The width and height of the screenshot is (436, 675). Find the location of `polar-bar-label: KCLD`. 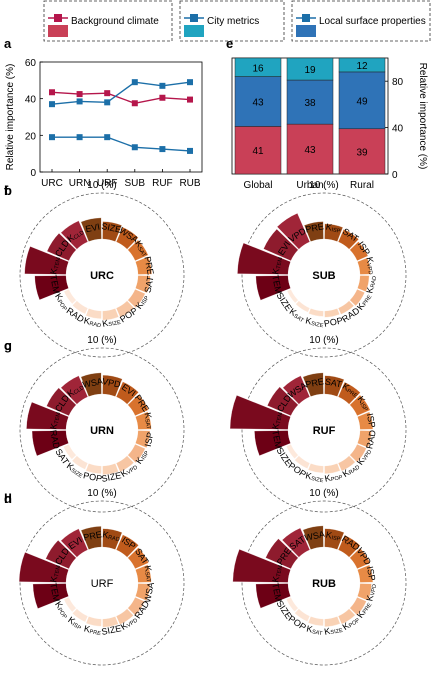

polar-bar-label: KCLD is located at coordinates (75, 235).